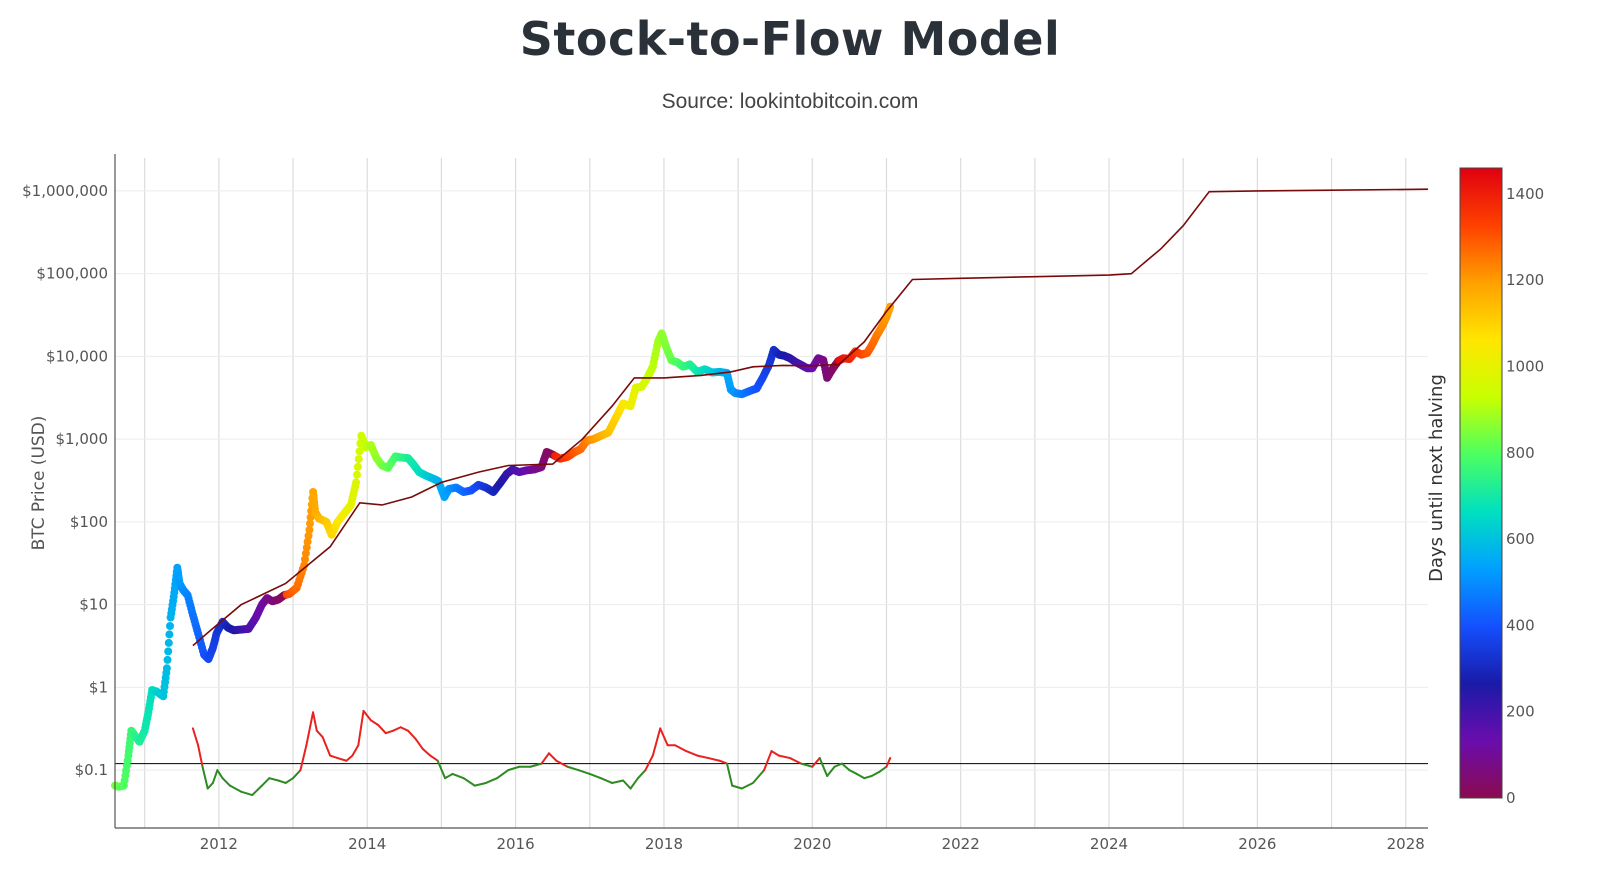  What do you see at coordinates (1520, 712) in the screenshot?
I see `colorbar-tick-label: 200` at bounding box center [1520, 712].